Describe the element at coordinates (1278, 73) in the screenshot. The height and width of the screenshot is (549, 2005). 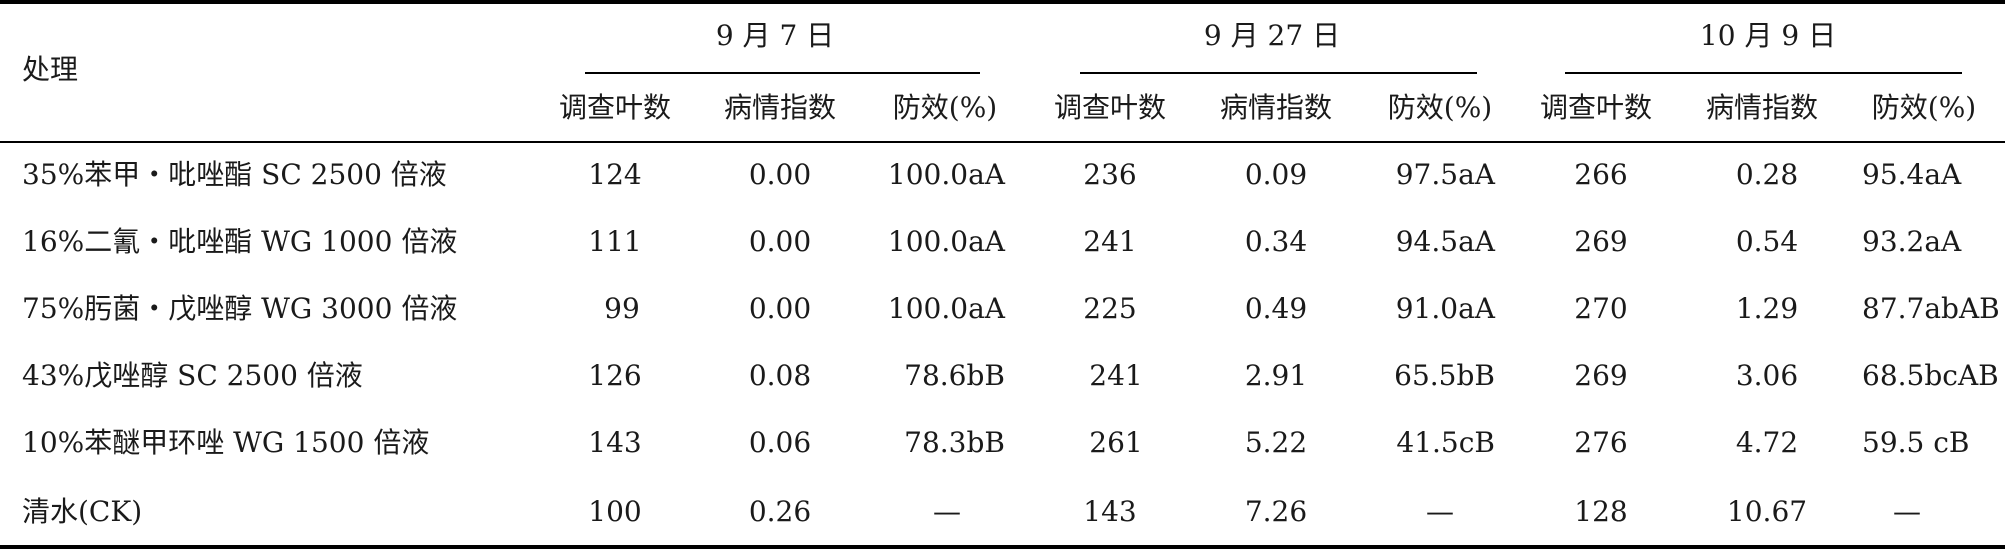
I see `date-2-underline` at that location.